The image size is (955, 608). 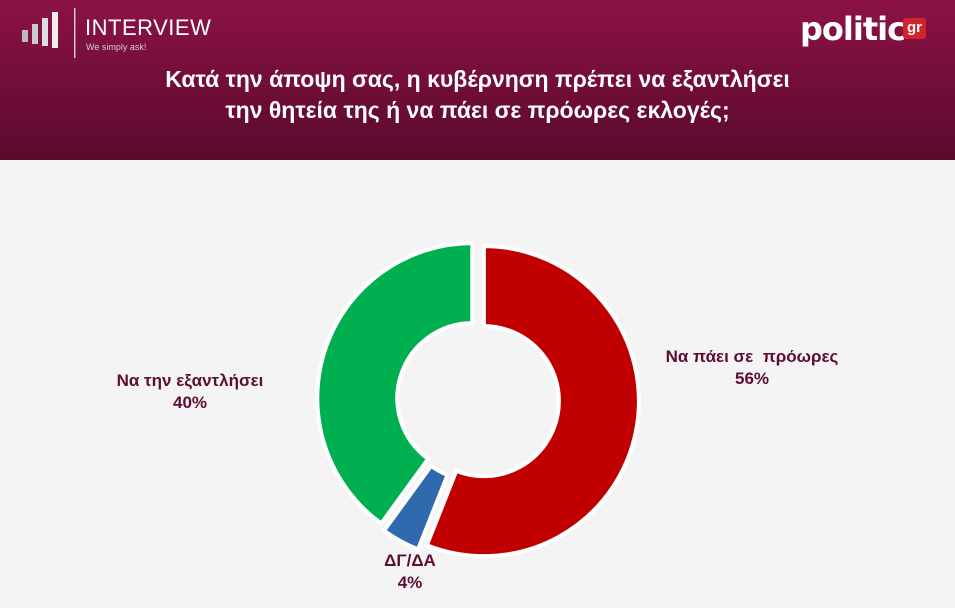 What do you see at coordinates (116, 47) in the screenshot?
I see `brand-tagline: We simply ask!` at bounding box center [116, 47].